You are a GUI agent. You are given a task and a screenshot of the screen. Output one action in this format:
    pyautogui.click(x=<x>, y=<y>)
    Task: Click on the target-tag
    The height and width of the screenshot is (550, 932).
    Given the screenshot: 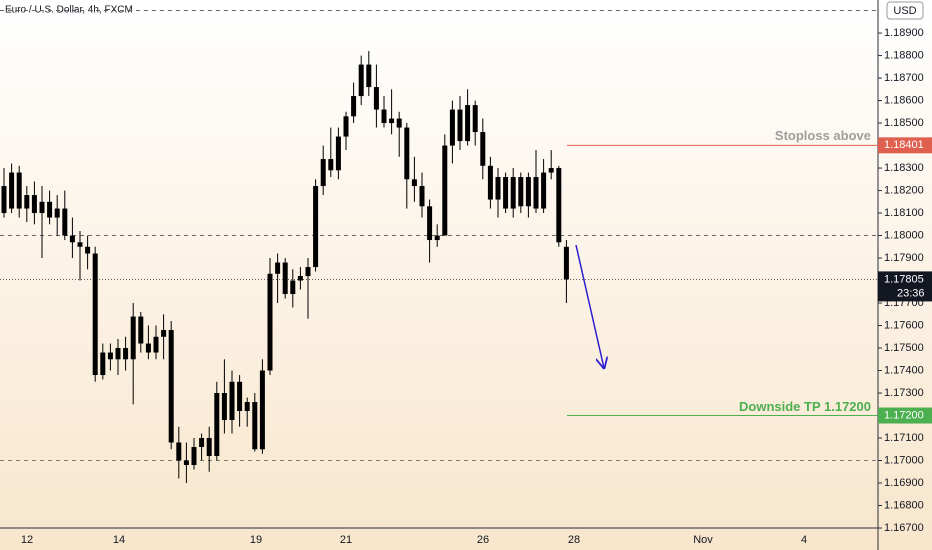 What is the action you would take?
    pyautogui.click(x=905, y=415)
    